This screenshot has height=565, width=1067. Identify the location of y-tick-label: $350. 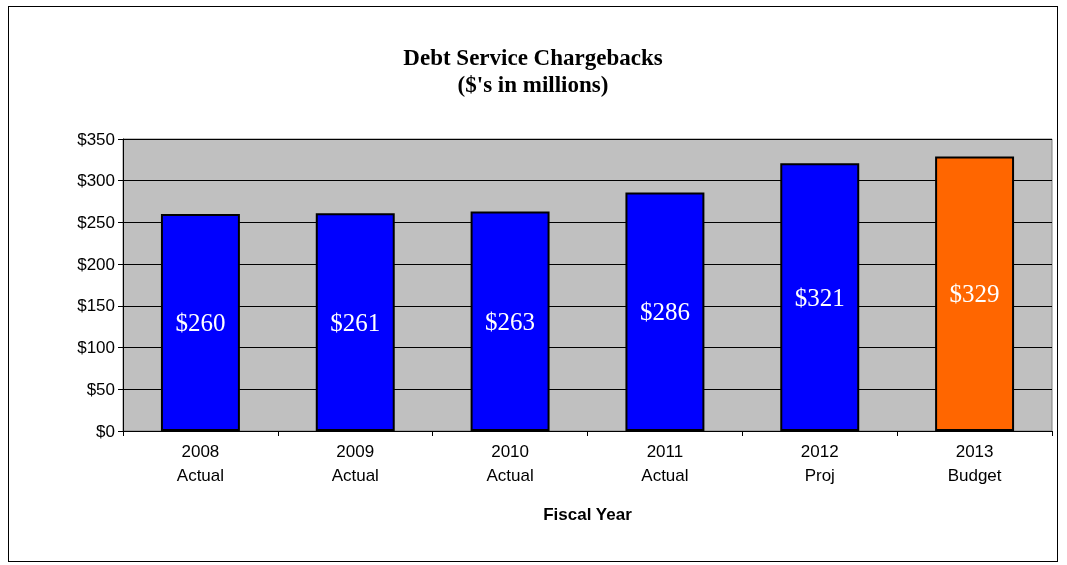
(96, 139).